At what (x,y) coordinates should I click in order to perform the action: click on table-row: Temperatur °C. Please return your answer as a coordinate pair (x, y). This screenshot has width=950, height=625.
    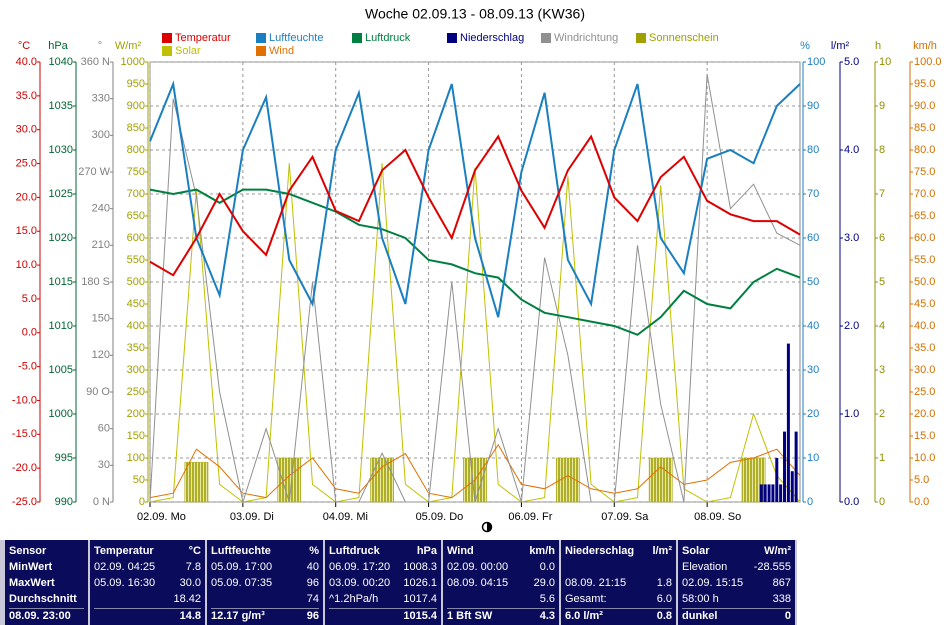
    Looking at the image, I should click on (147, 551).